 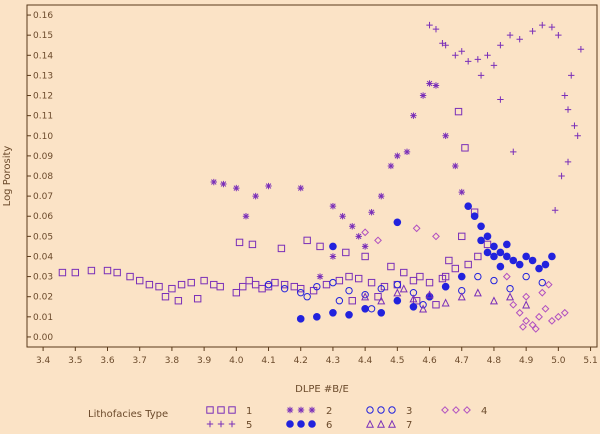 What do you see at coordinates (329, 425) in the screenshot?
I see `legend-label: 6` at bounding box center [329, 425].